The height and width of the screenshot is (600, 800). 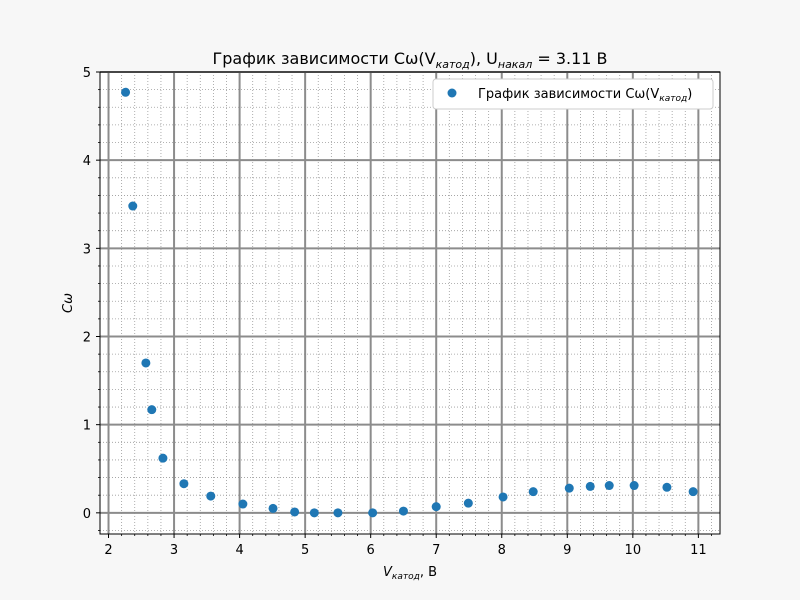 I want to click on y-tick-label: 2, so click(x=87, y=338).